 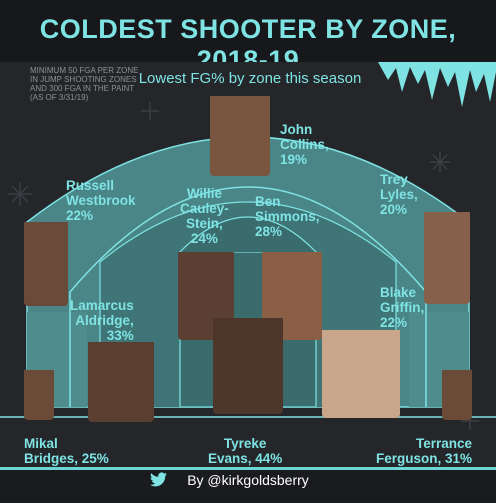 I want to click on player-photo-westbrook, so click(x=46, y=264).